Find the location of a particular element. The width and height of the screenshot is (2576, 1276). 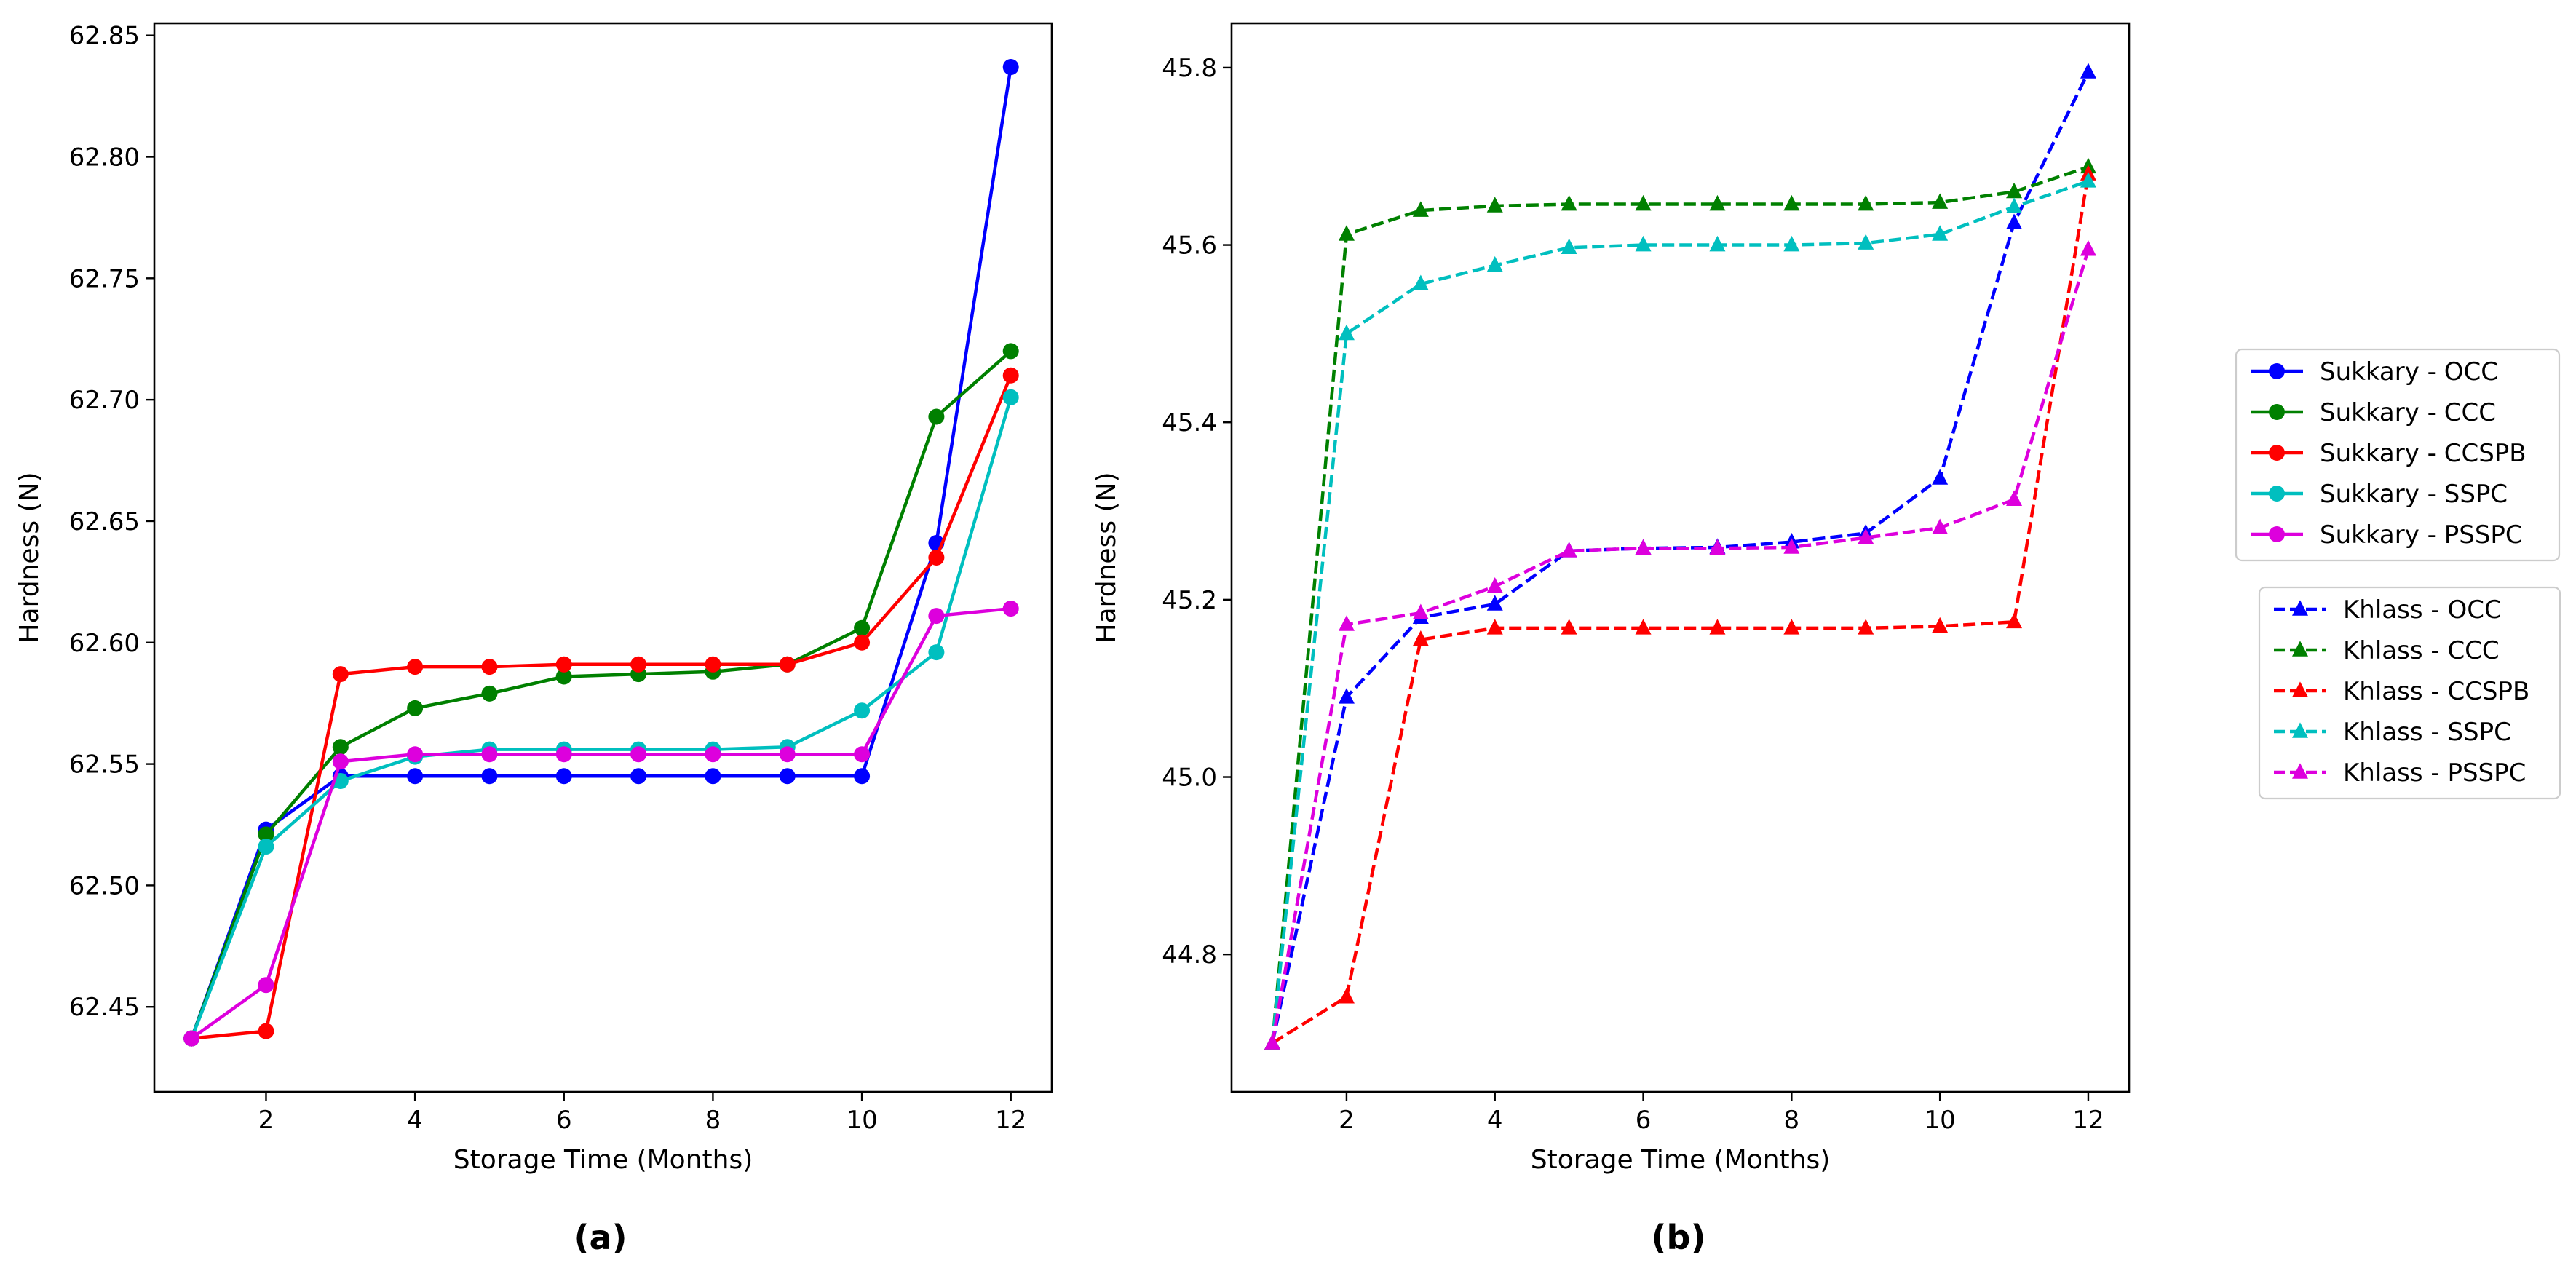

legend-khlass-entry-4-label: Khlass - SSPC is located at coordinates (2427, 732).